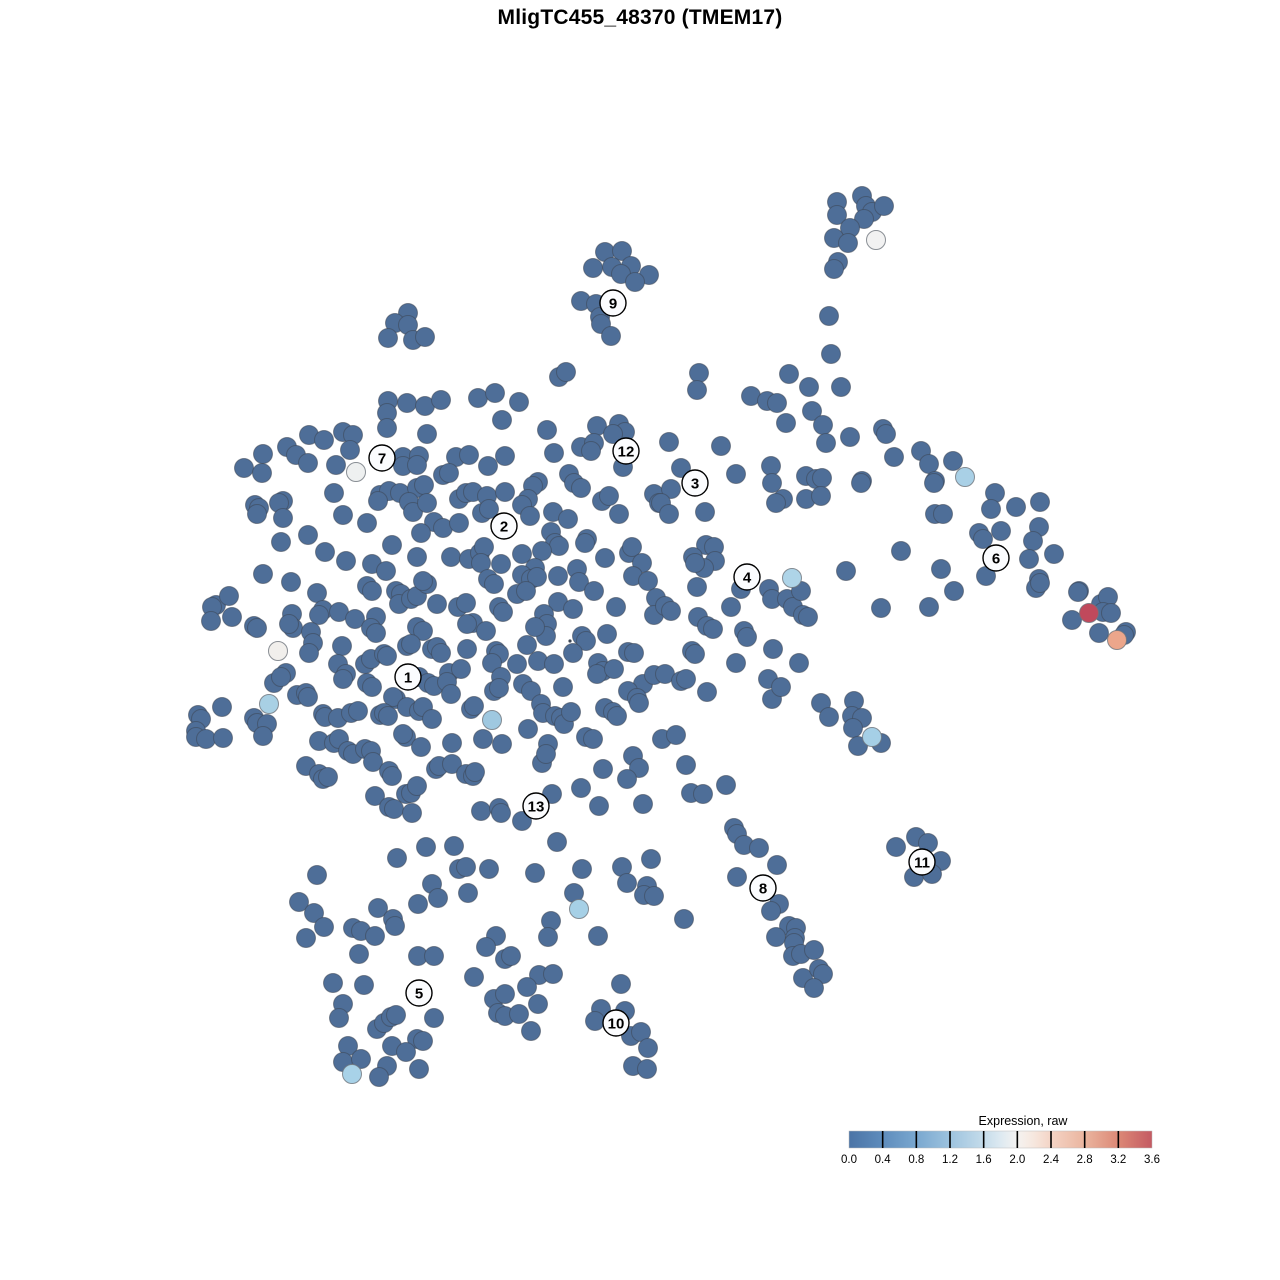  I want to click on svg-text: 2, so click(504, 527).